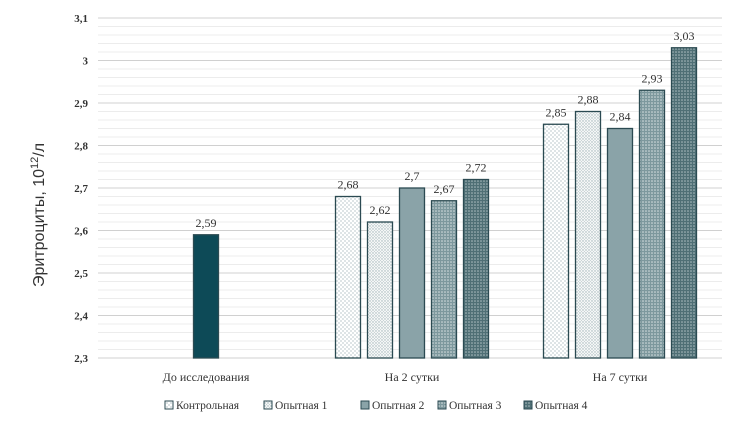 This screenshot has width=756, height=436. What do you see at coordinates (684, 36) in the screenshot?
I see `data-label: 3,03` at bounding box center [684, 36].